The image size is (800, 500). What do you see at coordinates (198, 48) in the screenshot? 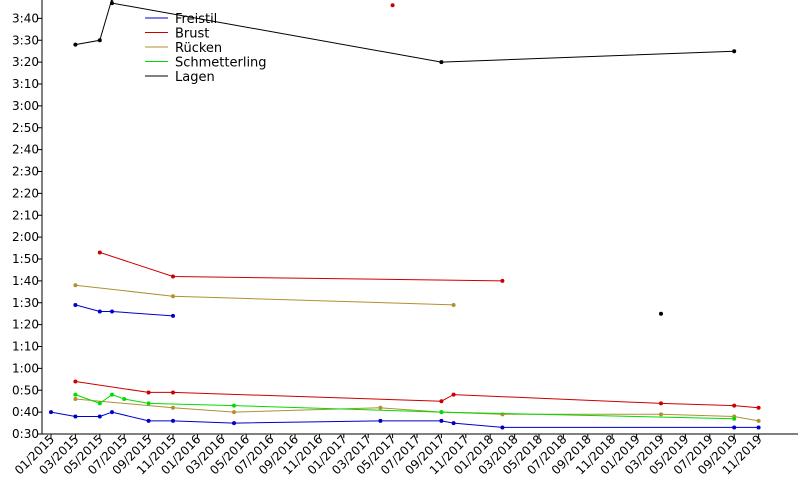
I see `legend-label: Rücken` at bounding box center [198, 48].